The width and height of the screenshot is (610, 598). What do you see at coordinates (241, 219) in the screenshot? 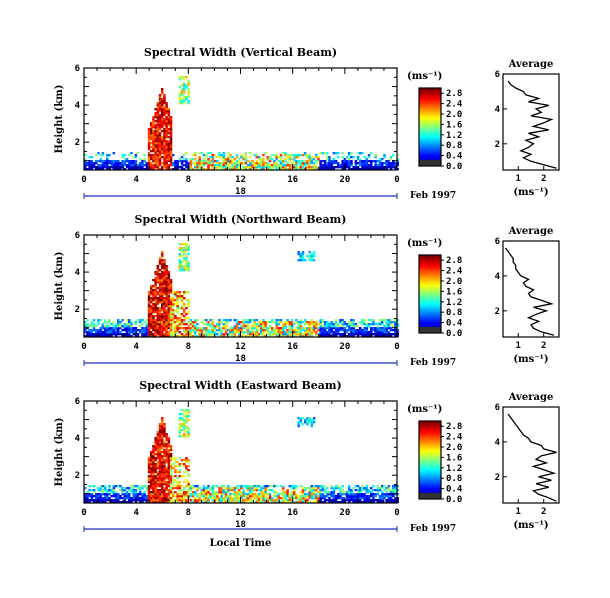
I see `panel-title: Spectral Width (Northward Beam)` at bounding box center [241, 219].